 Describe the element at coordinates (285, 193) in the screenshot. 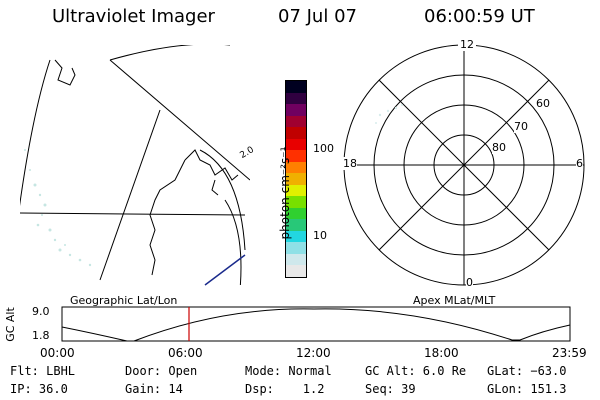

I see `colorbar-unit-label: photon cm⁻²s⁻¹` at that location.